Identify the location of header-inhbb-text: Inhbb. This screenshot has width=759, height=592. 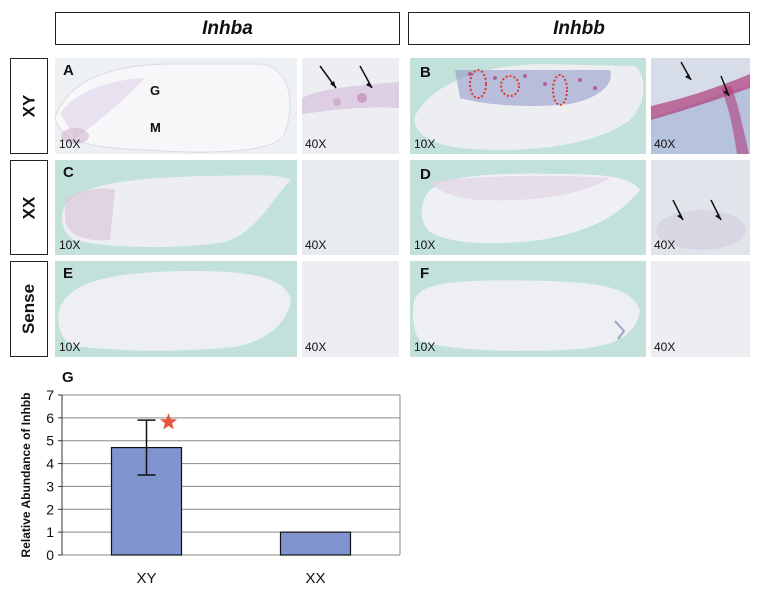
(579, 28).